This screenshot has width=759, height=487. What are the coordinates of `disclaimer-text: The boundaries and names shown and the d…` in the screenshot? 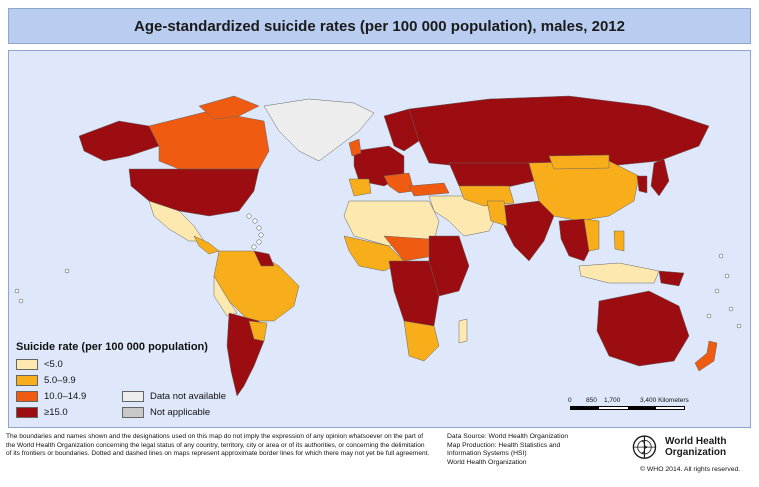 It's located at (218, 445).